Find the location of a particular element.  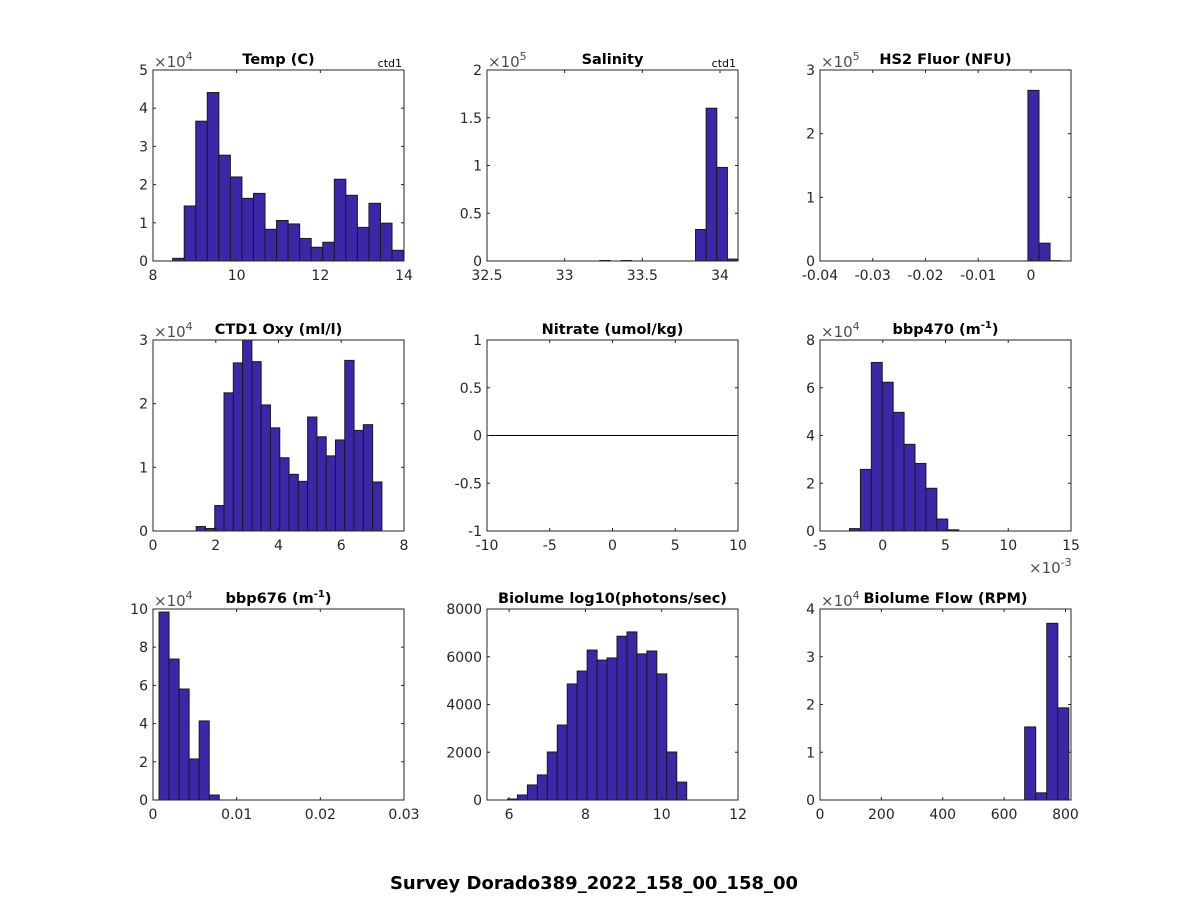

x-tick-label: 8 is located at coordinates (153, 276).